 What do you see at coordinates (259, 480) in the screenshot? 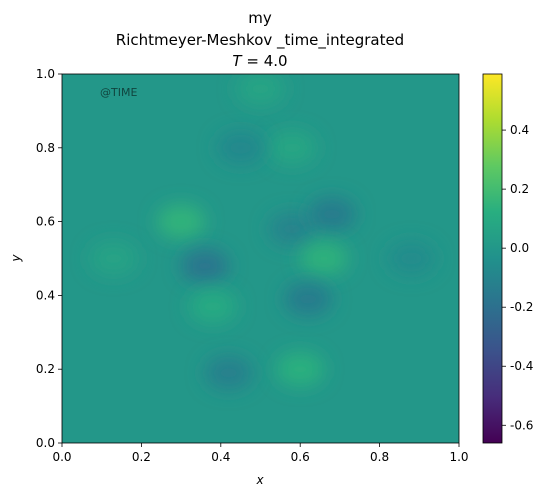
I see `x-axis-label: x` at bounding box center [259, 480].